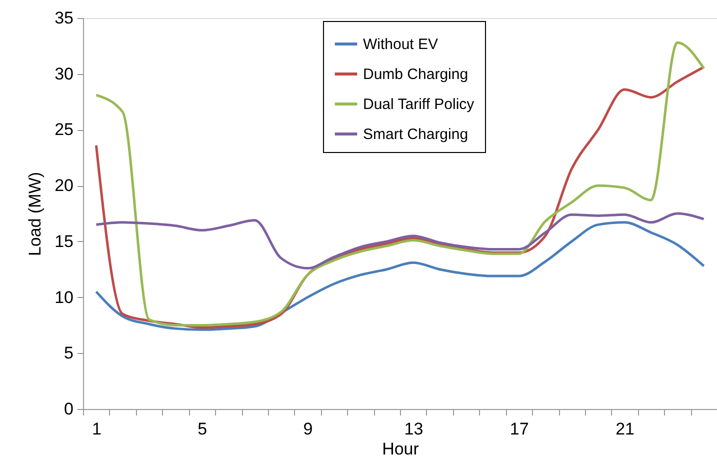 This screenshot has width=717, height=474. I want to click on line-series, so click(400, 241).